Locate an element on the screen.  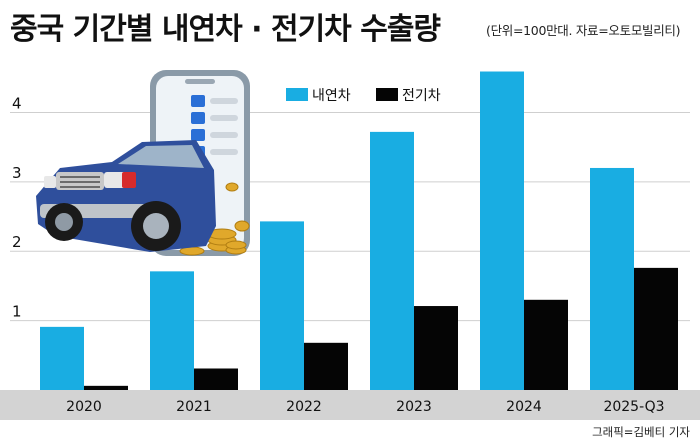
y-tick-label: 3 is located at coordinates (17, 173).